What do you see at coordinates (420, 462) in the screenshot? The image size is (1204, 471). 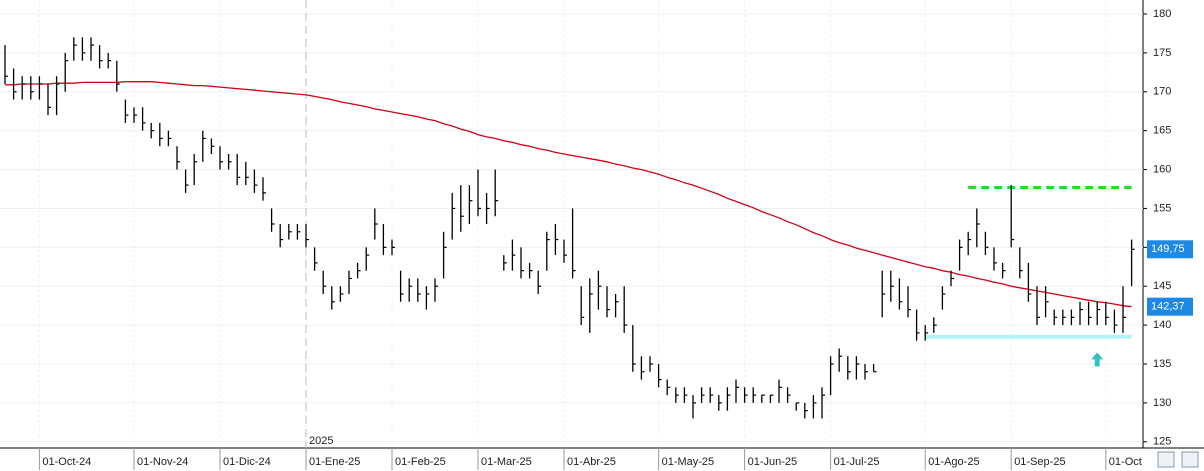 I see `x-tick-label: 01-Feb-25` at bounding box center [420, 462].